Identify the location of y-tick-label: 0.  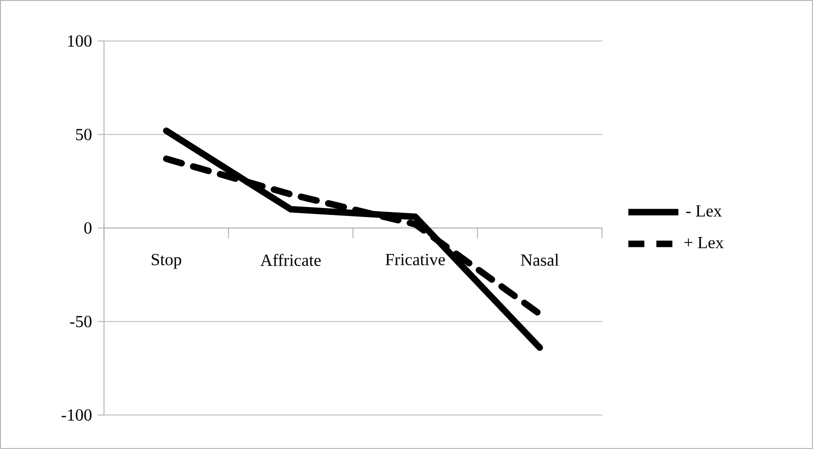
(88, 228).